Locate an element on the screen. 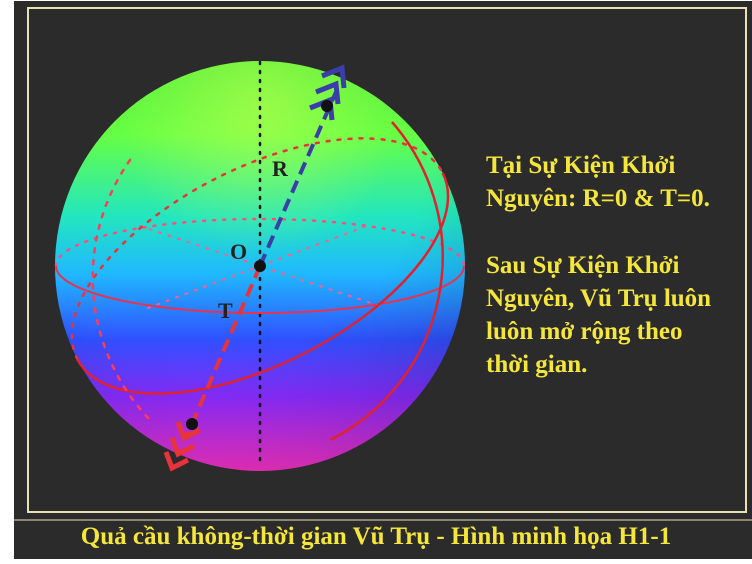  label-t: T is located at coordinates (225, 310).